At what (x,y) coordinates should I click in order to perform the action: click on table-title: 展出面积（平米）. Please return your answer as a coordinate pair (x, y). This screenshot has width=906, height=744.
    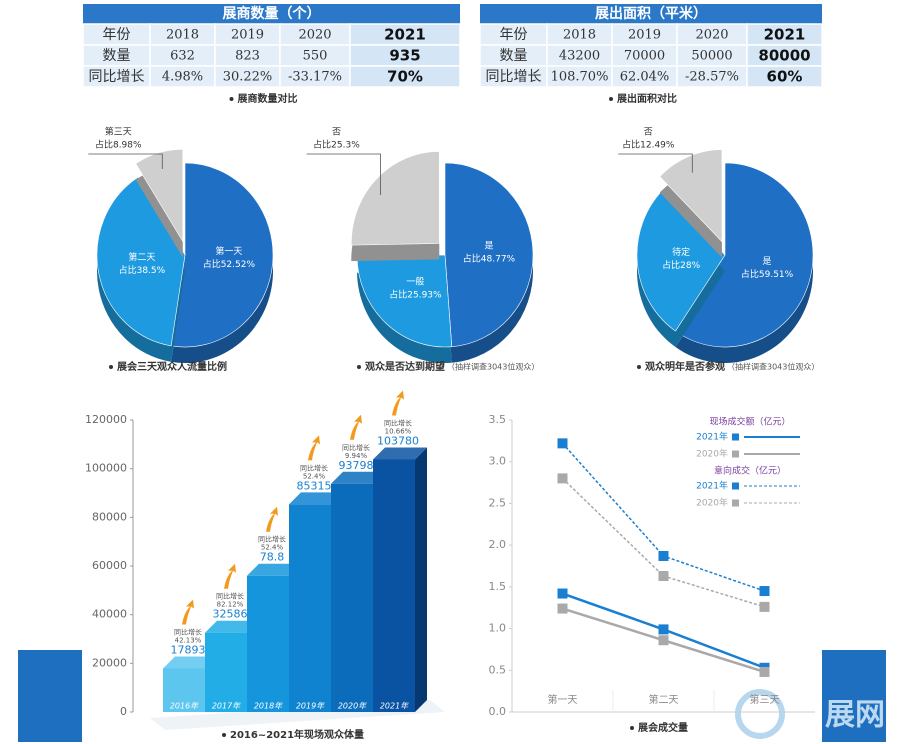
    Looking at the image, I should click on (651, 13).